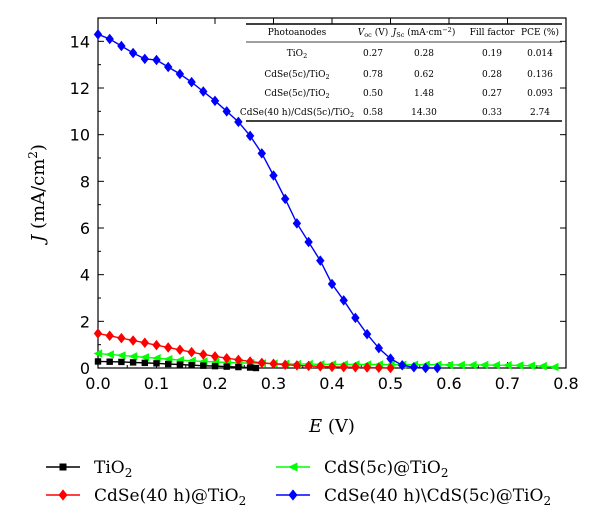 The height and width of the screenshot is (531, 600). Describe the element at coordinates (373, 33) in the screenshot. I see `table-header-cell: Voc (V)` at that location.